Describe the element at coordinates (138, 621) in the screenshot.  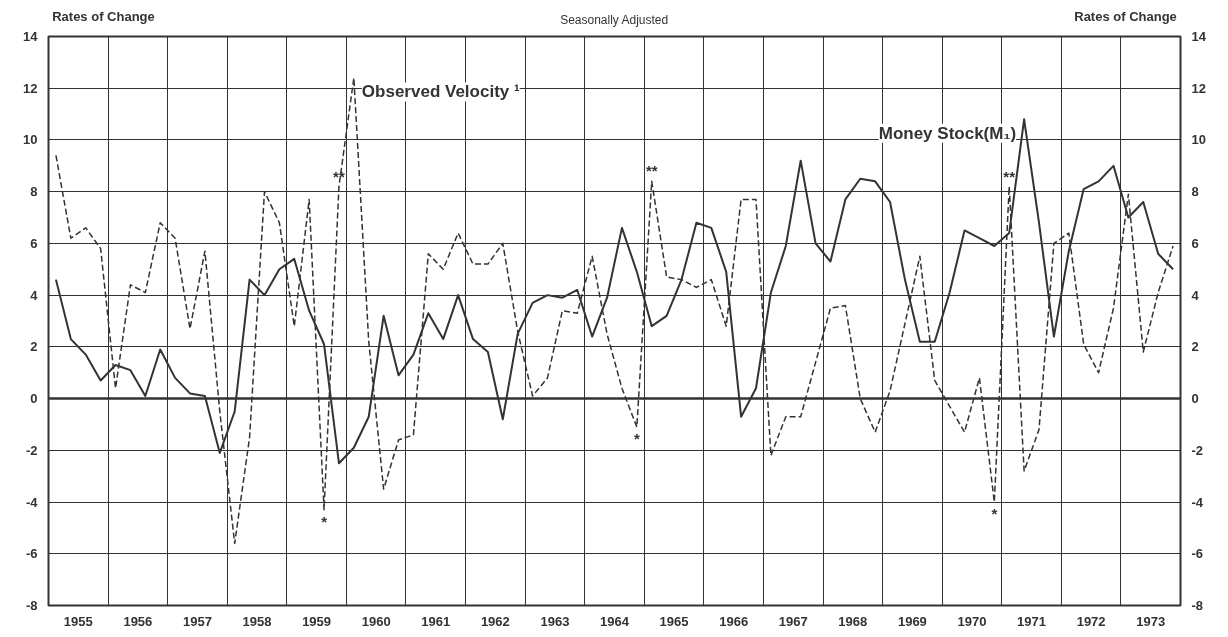
I see `x-tick-label: 1956` at that location.